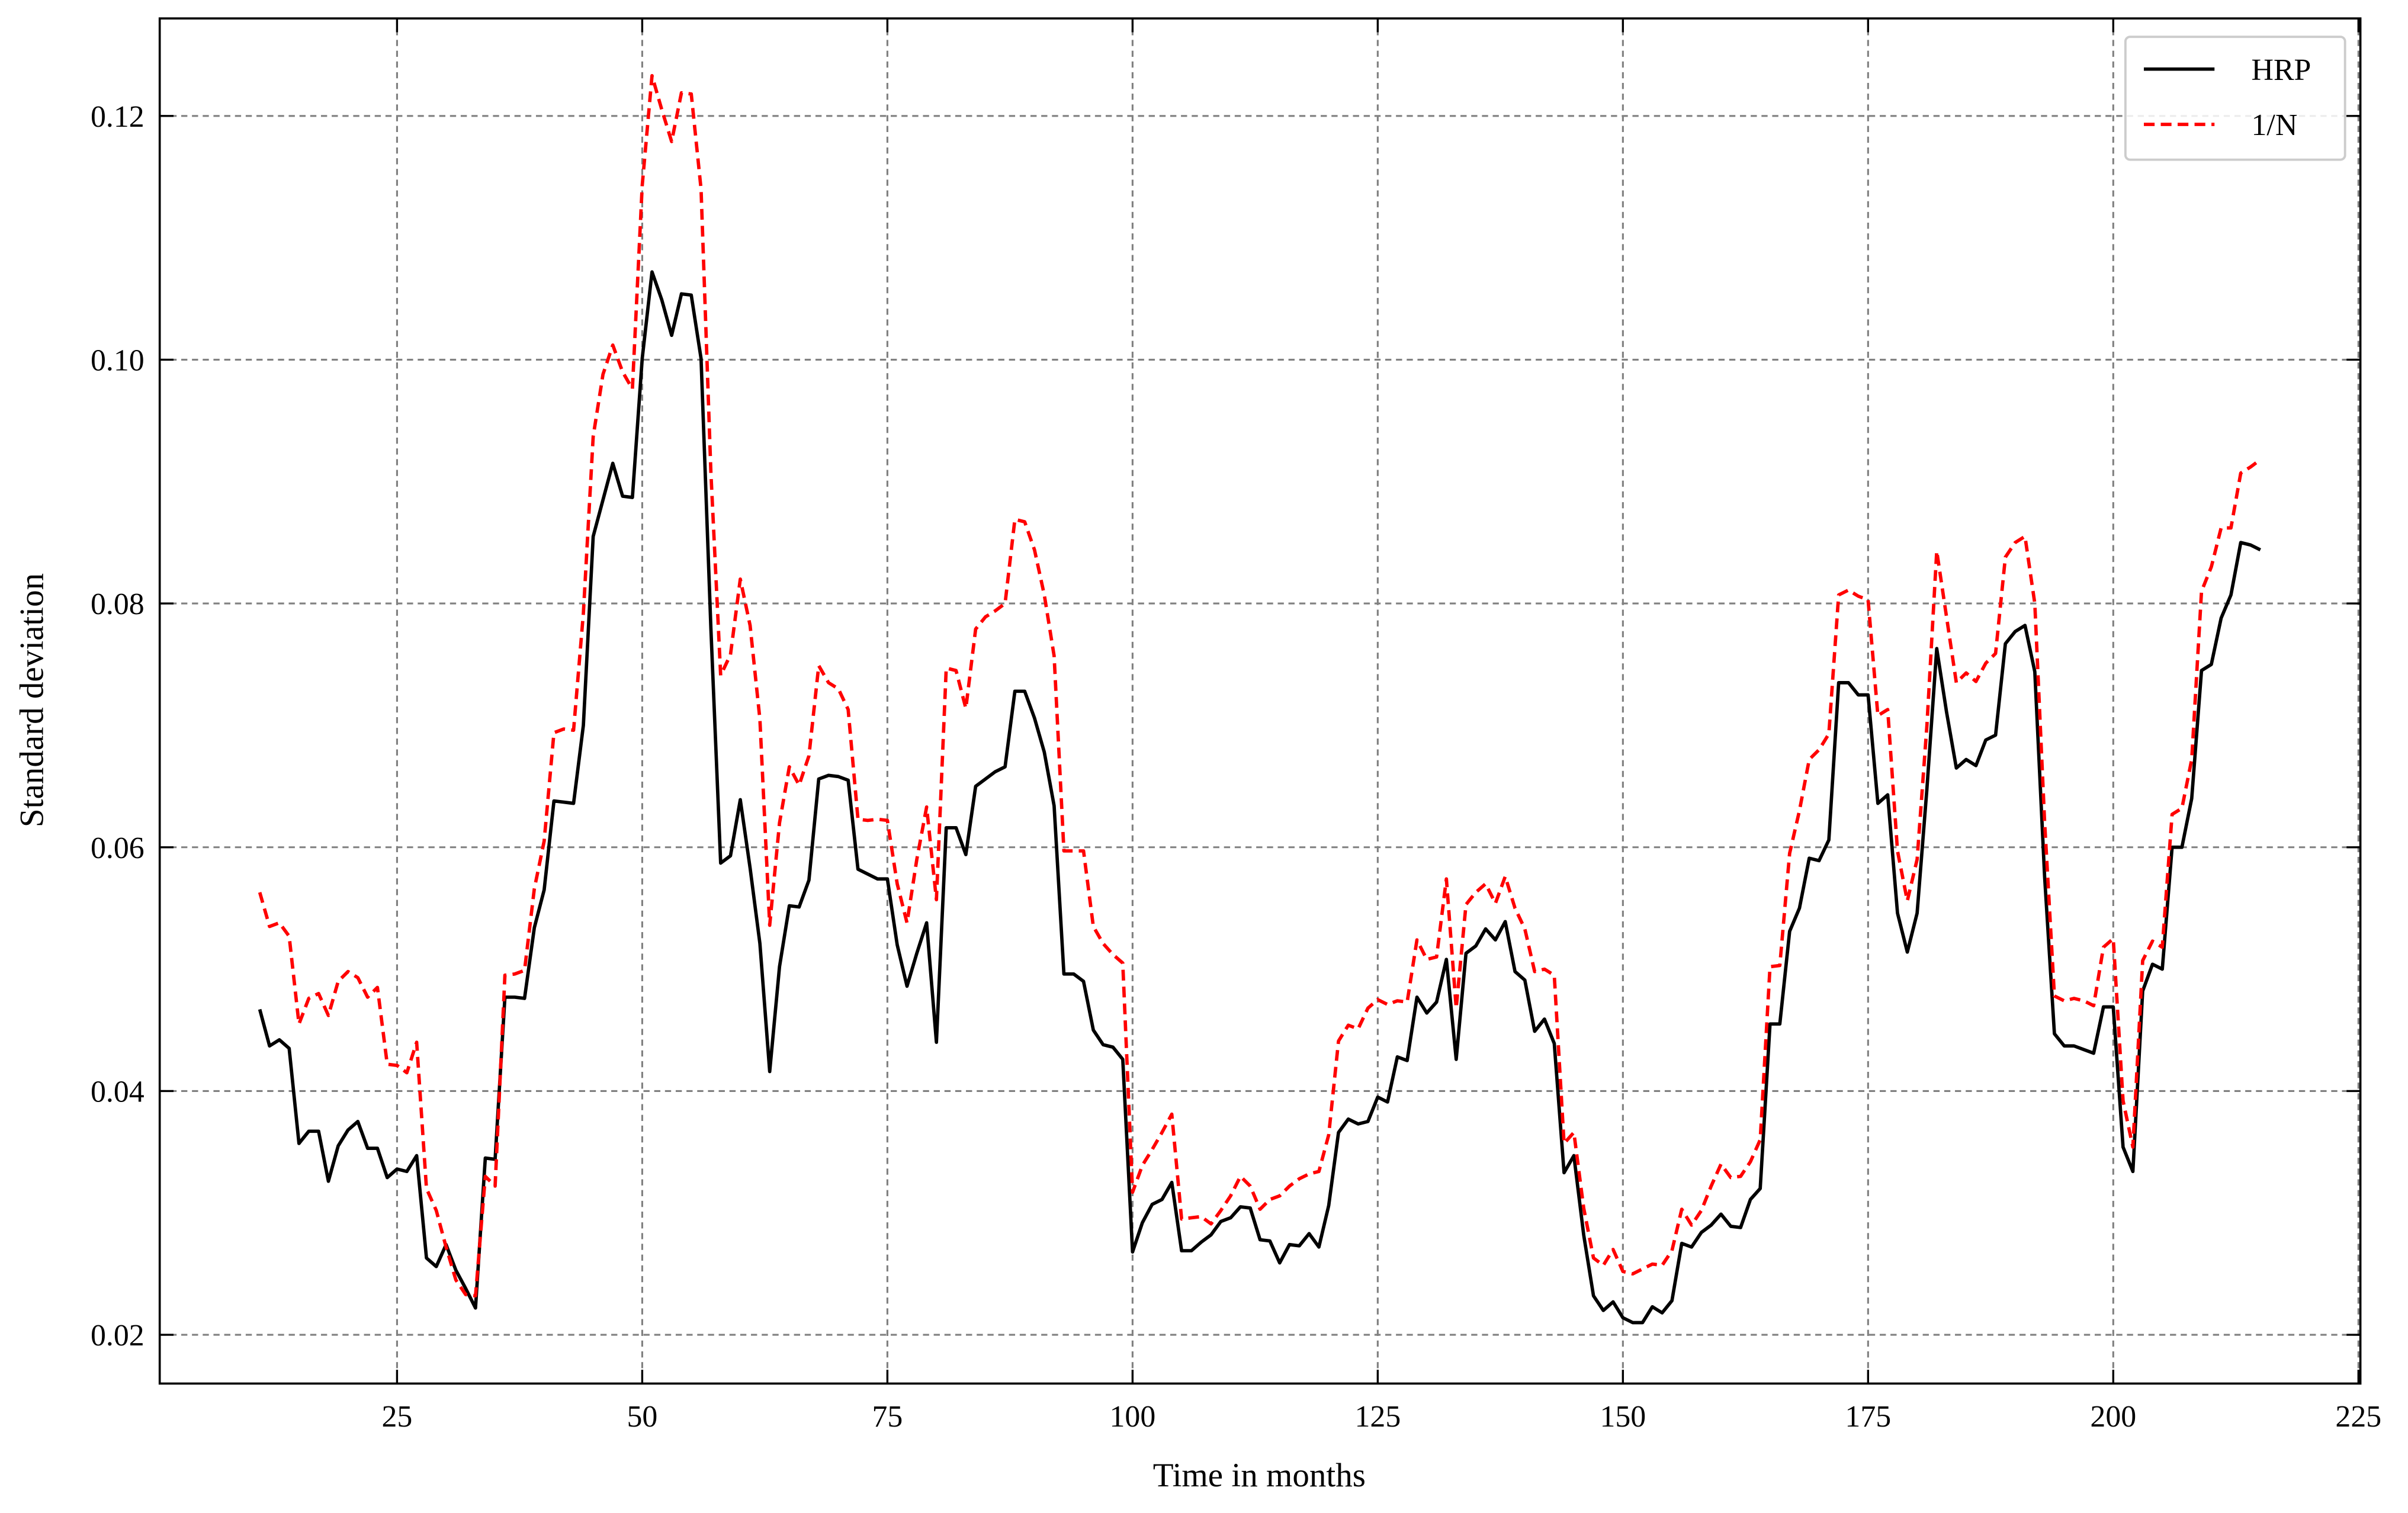  Describe the element at coordinates (2281, 70) in the screenshot. I see `legend-label: HRP` at that location.